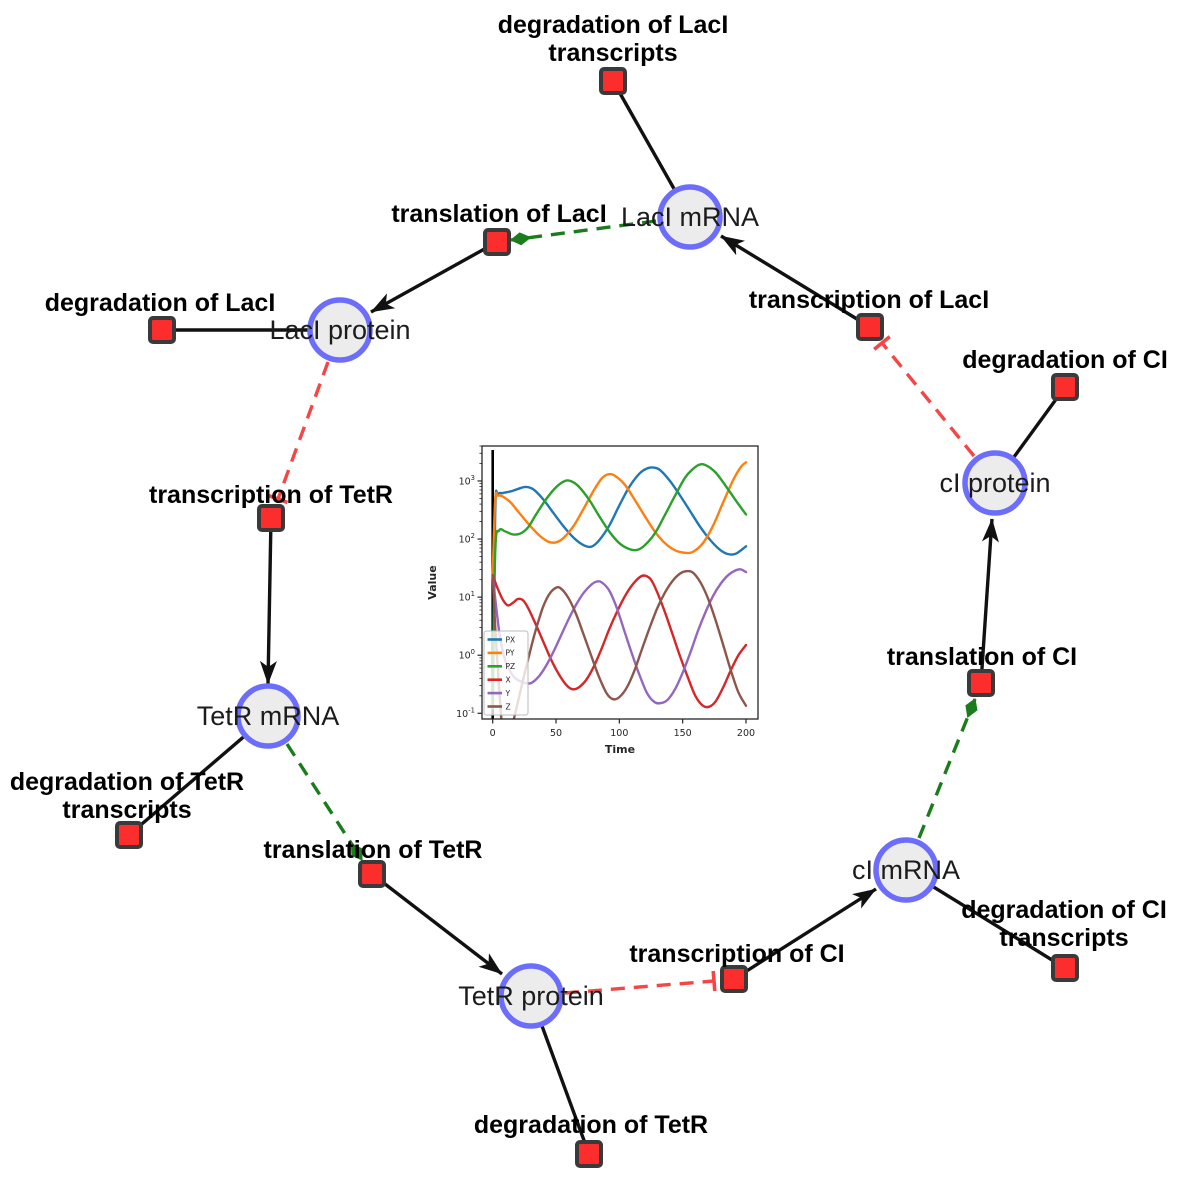 This screenshot has height=1200, width=1189. I want to click on chart-text: PZ, so click(511, 666).